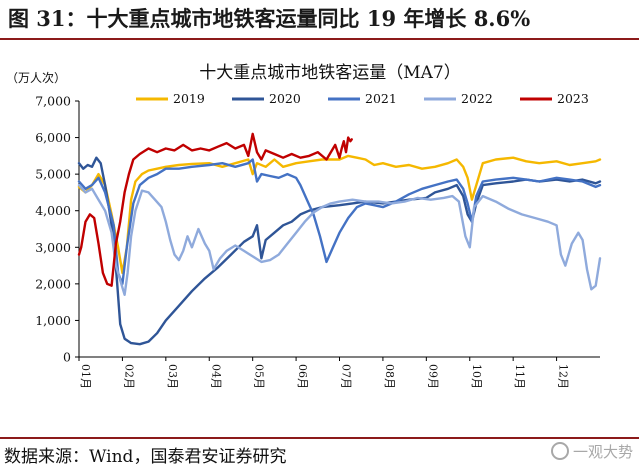 The height and width of the screenshot is (475, 639). I want to click on title-divider, so click(319, 39).